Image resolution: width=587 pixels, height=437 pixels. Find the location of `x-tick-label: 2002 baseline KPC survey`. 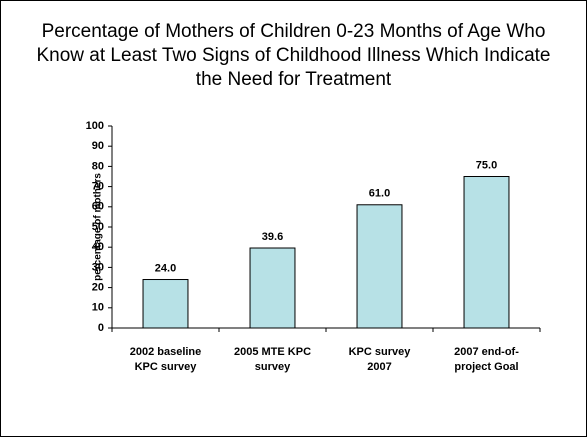

x-tick-label: 2002 baseline KPC survey is located at coordinates (166, 359).